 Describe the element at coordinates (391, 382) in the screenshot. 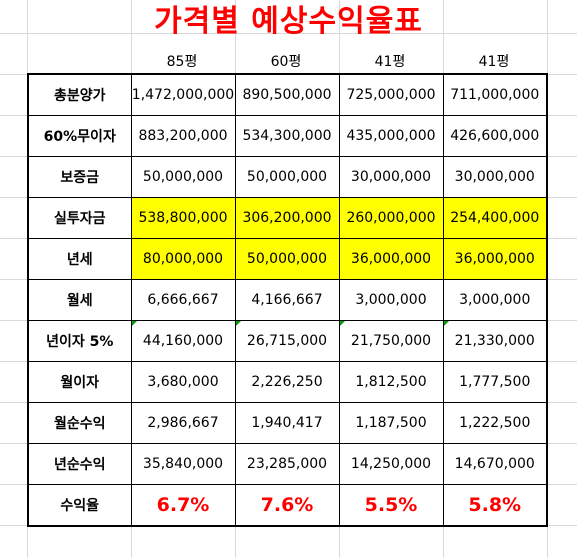

I see `table-cell: 1,812,500` at that location.